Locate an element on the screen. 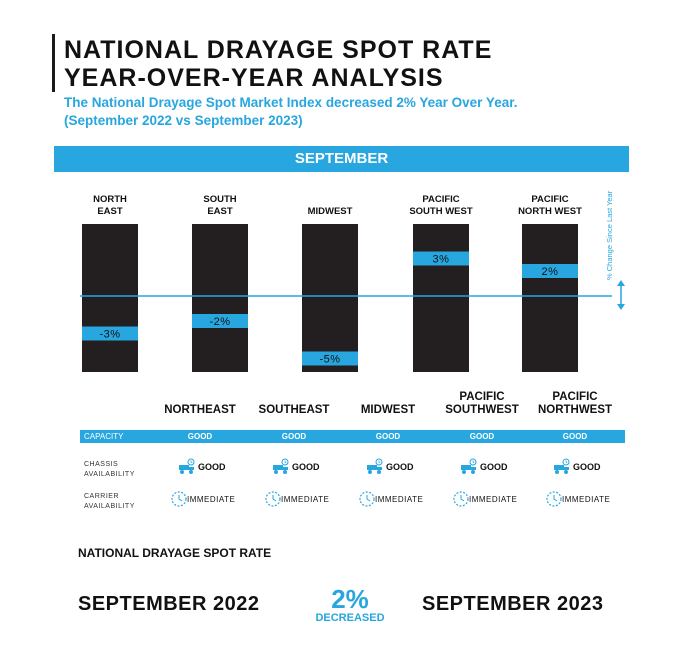  category-label-4-0: PACIFIC is located at coordinates (549, 199).